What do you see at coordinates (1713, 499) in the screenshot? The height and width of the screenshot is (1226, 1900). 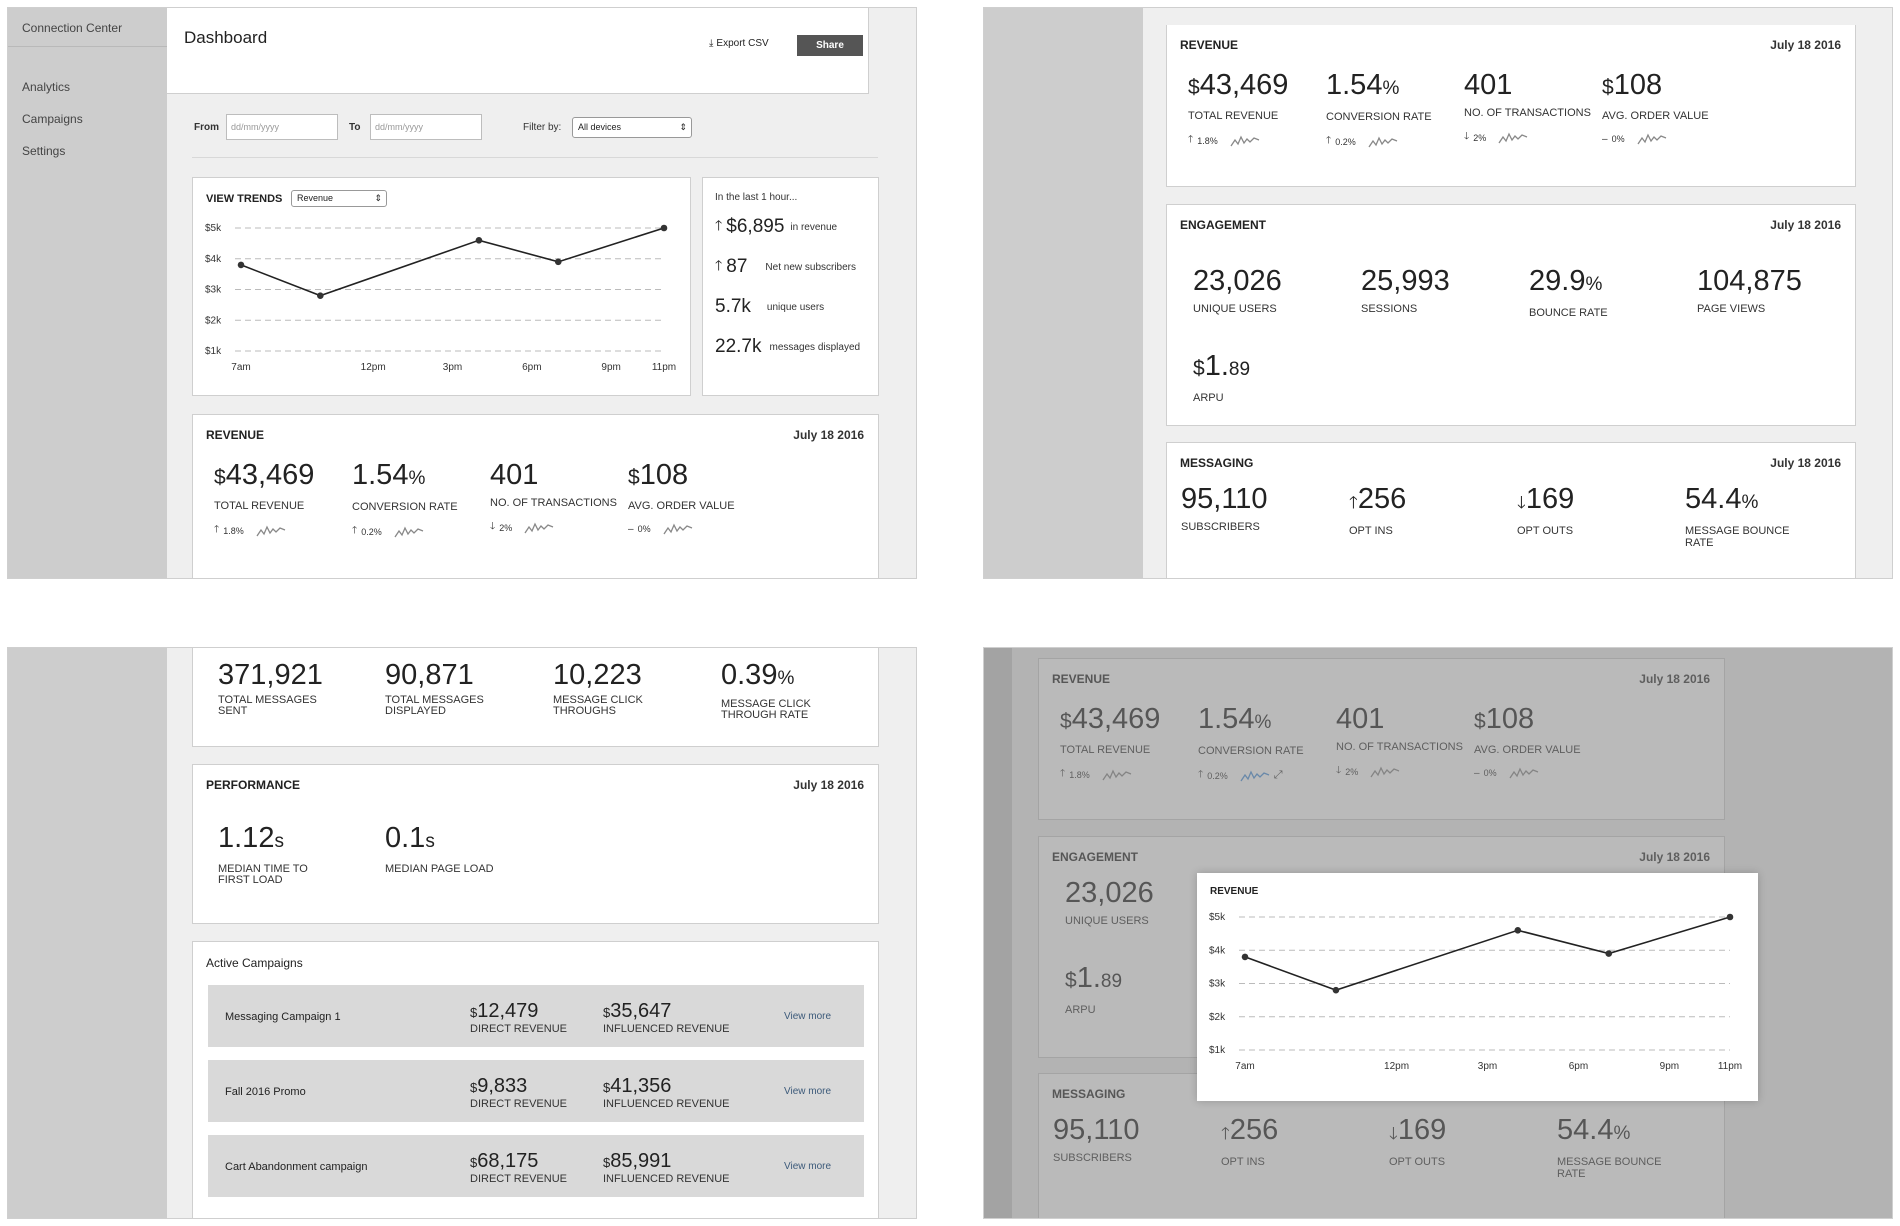 I see `metric-number: 54.4` at bounding box center [1713, 499].